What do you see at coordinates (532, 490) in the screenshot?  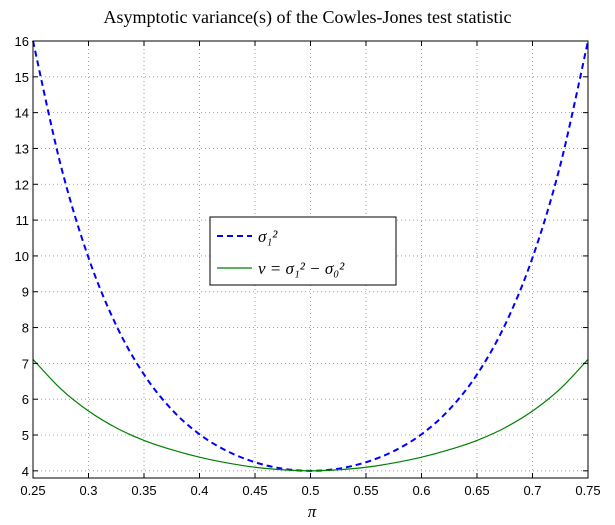 I see `x-tick-label: 0.7` at bounding box center [532, 490].